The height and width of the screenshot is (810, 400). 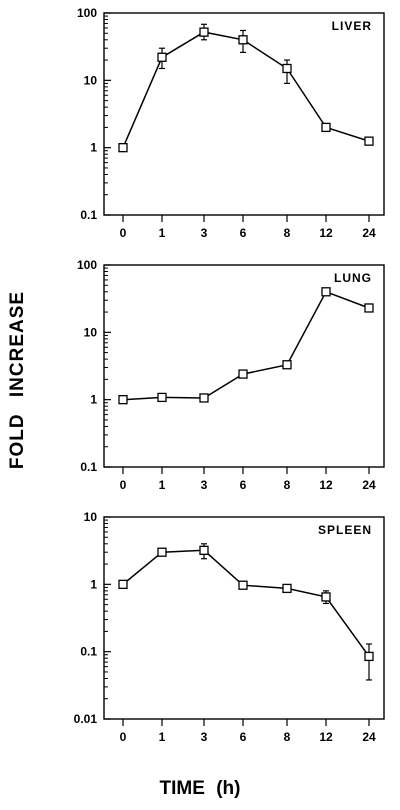 I want to click on y-axis-title-text: FOLD INCREASE, so click(x=17, y=380).